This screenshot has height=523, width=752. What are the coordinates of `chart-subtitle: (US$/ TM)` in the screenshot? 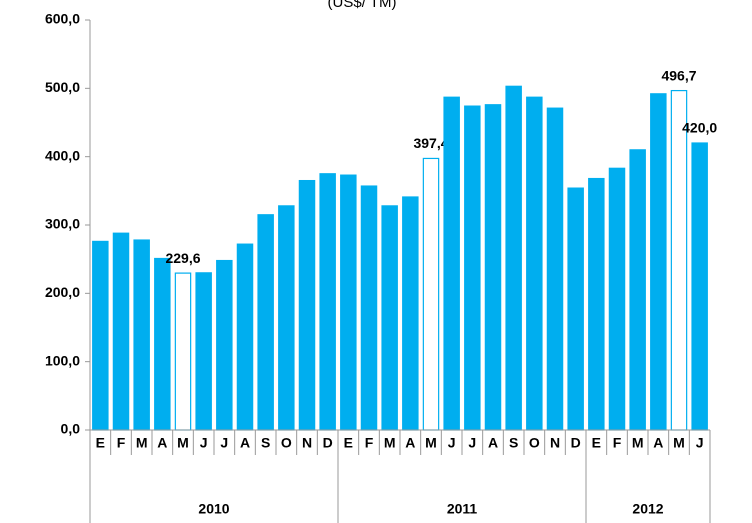 It's located at (362, 5).